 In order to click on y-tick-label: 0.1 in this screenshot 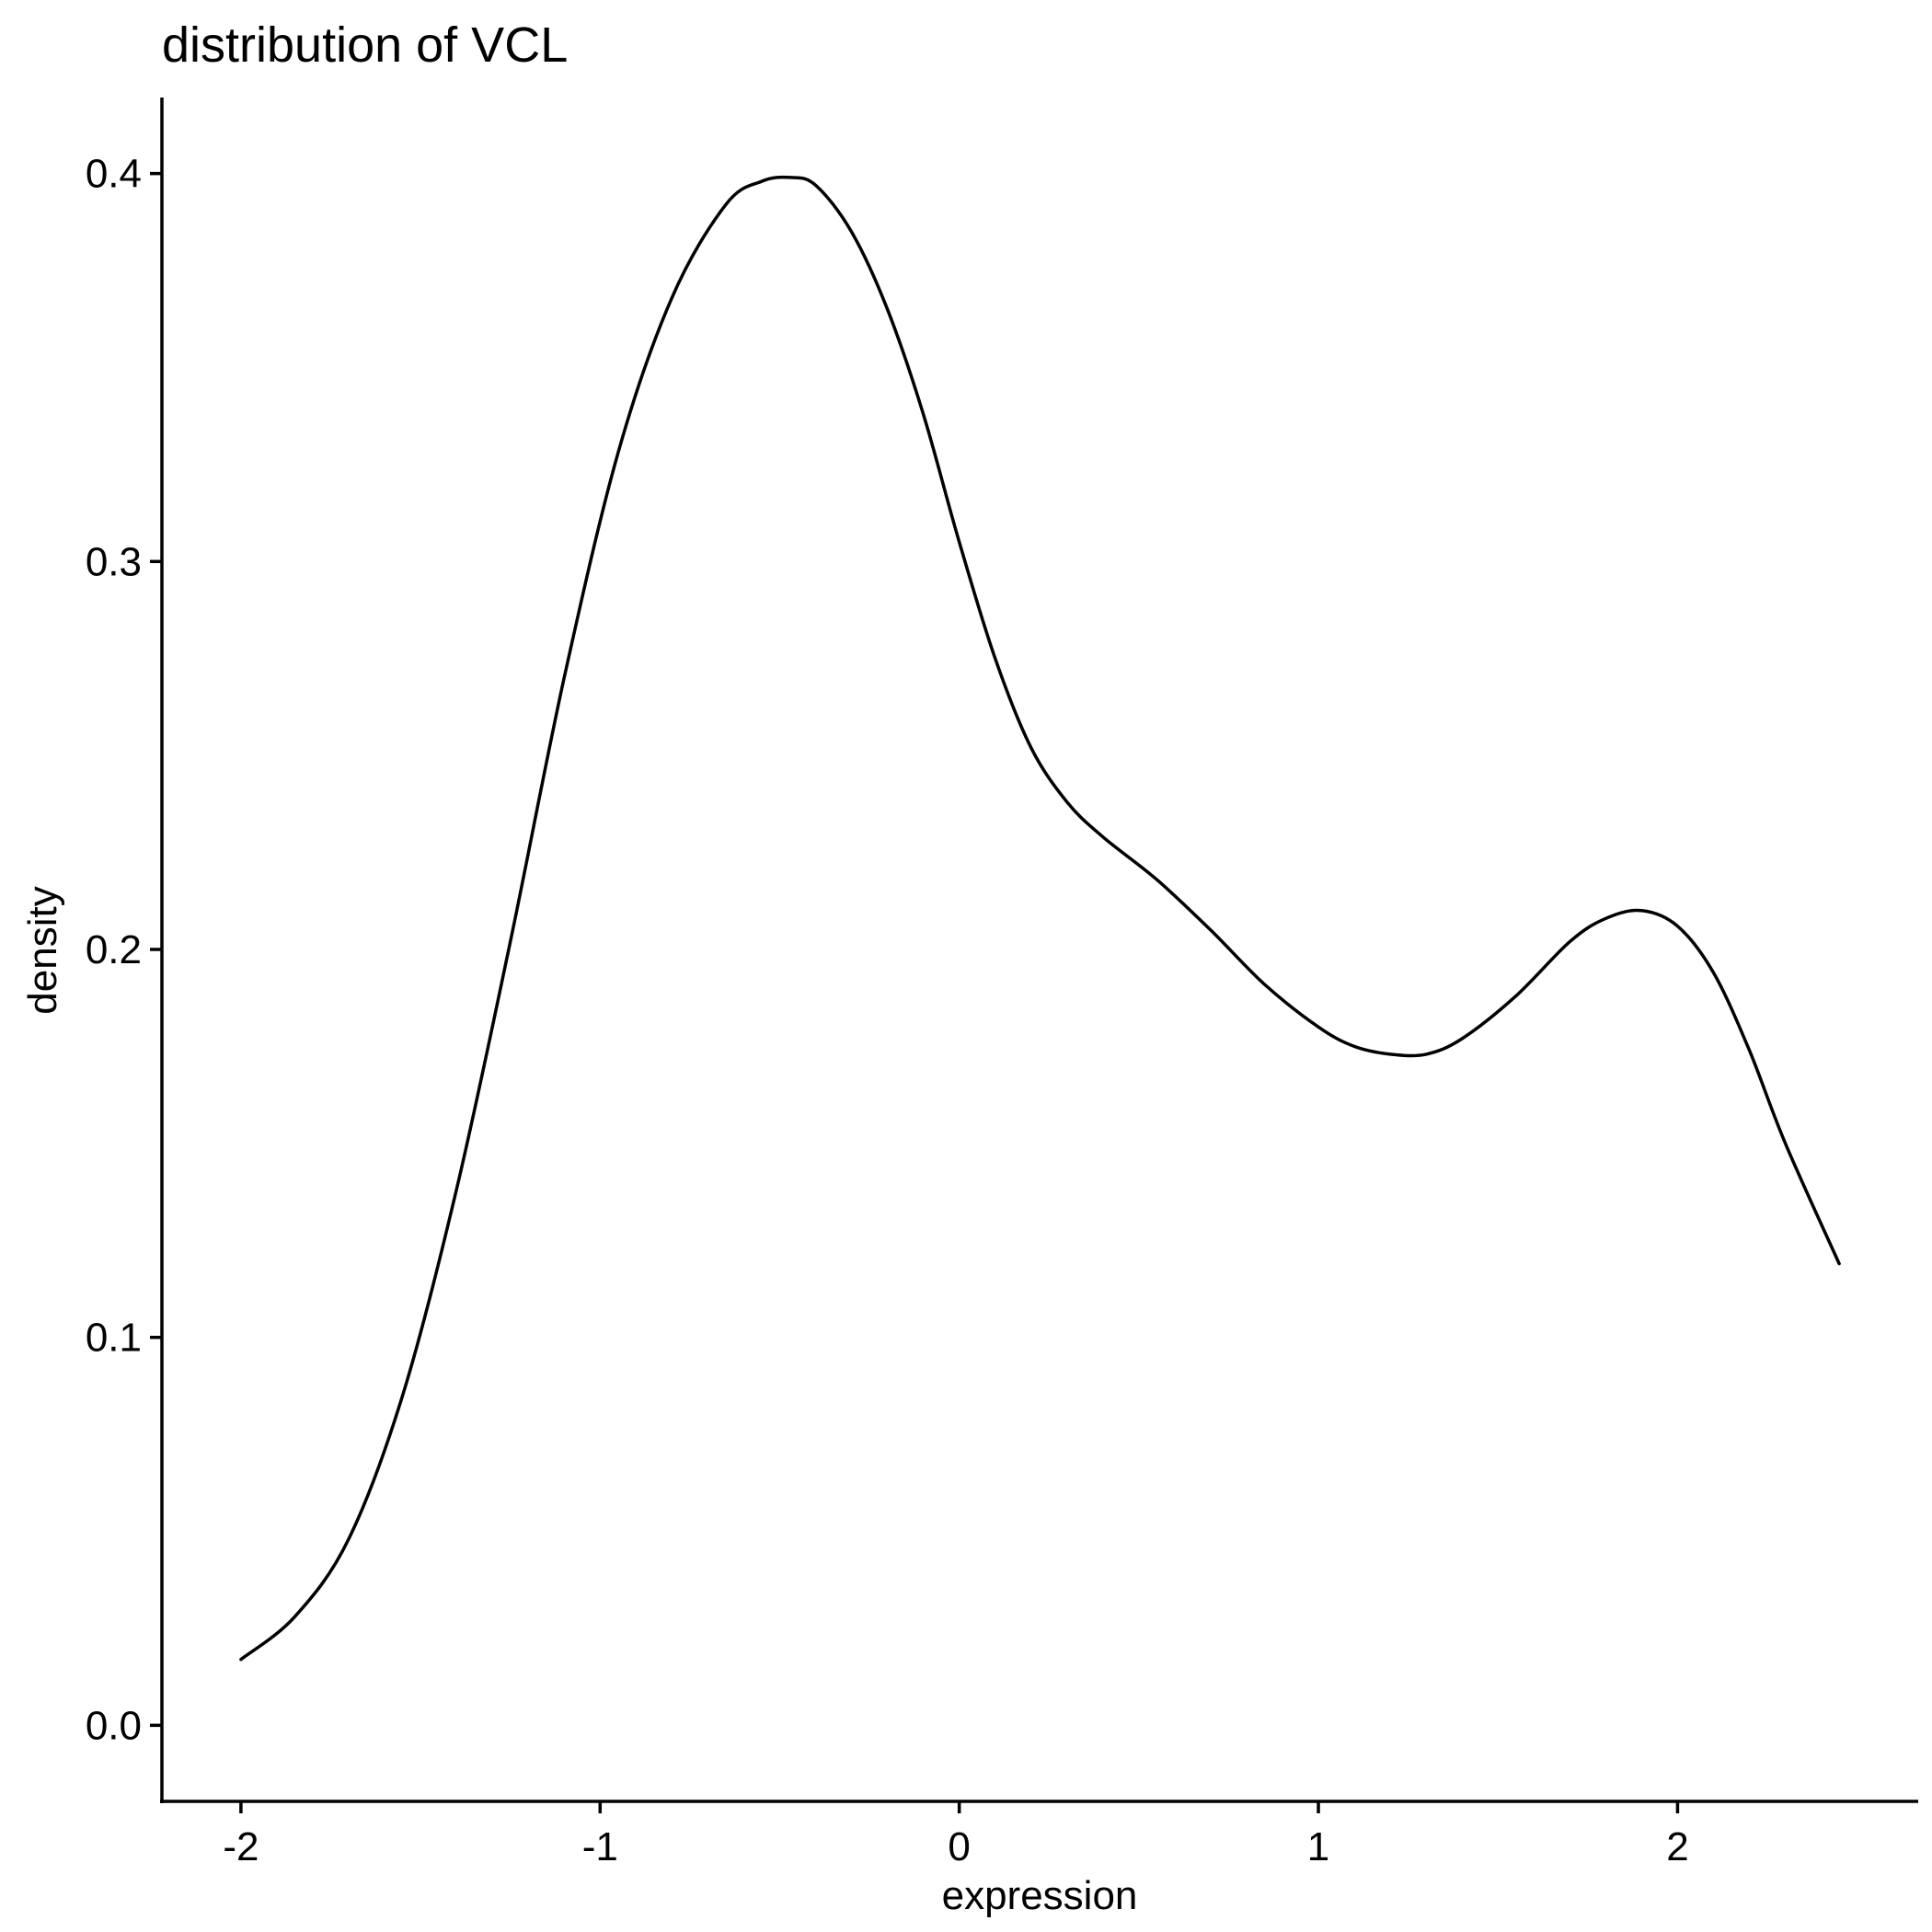, I will do `click(114, 1338)`.